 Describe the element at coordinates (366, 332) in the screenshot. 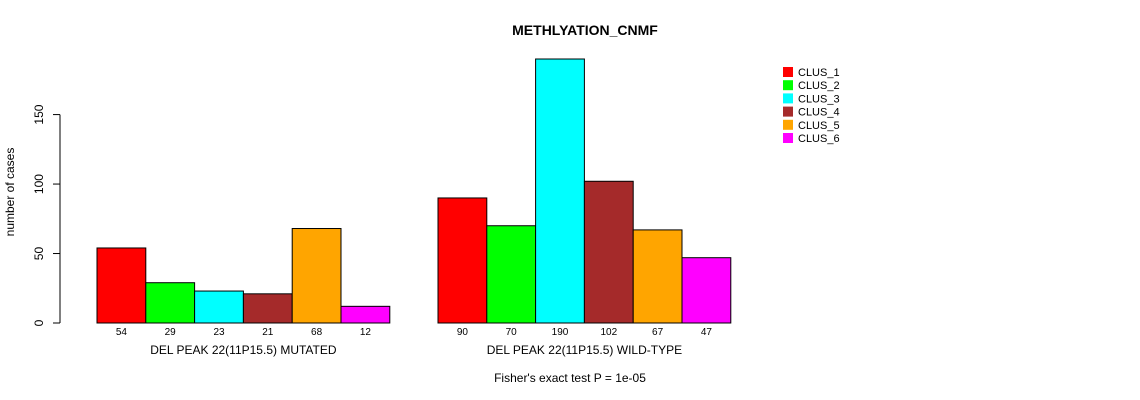

I see `bar-count-label: 12` at that location.